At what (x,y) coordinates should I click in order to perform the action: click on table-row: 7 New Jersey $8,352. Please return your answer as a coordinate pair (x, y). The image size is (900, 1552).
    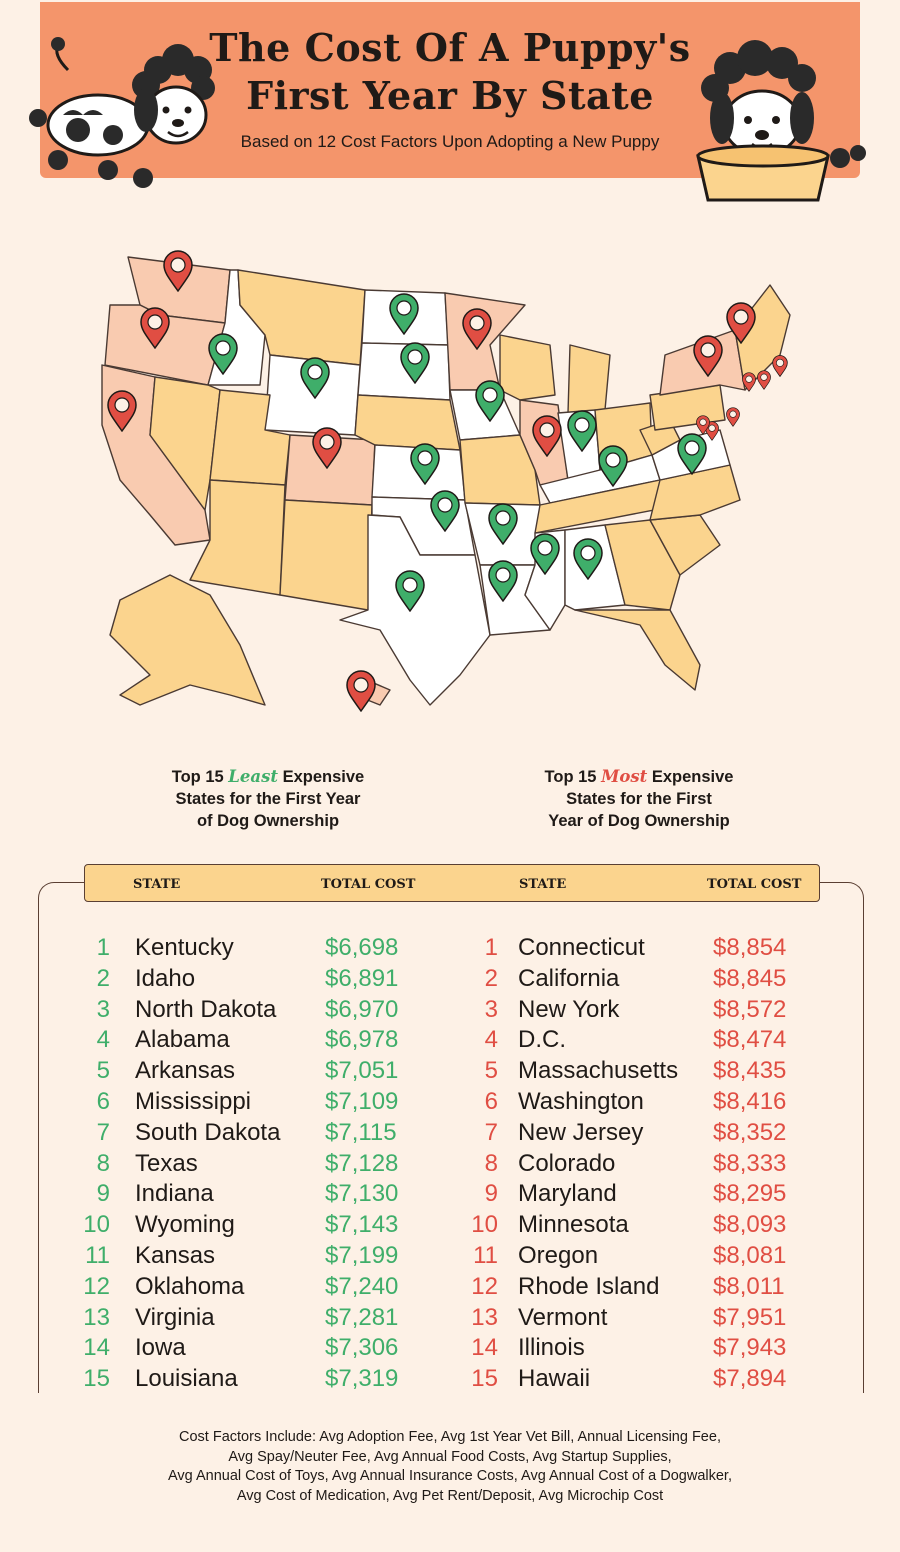
    Looking at the image, I should click on (450, 1132).